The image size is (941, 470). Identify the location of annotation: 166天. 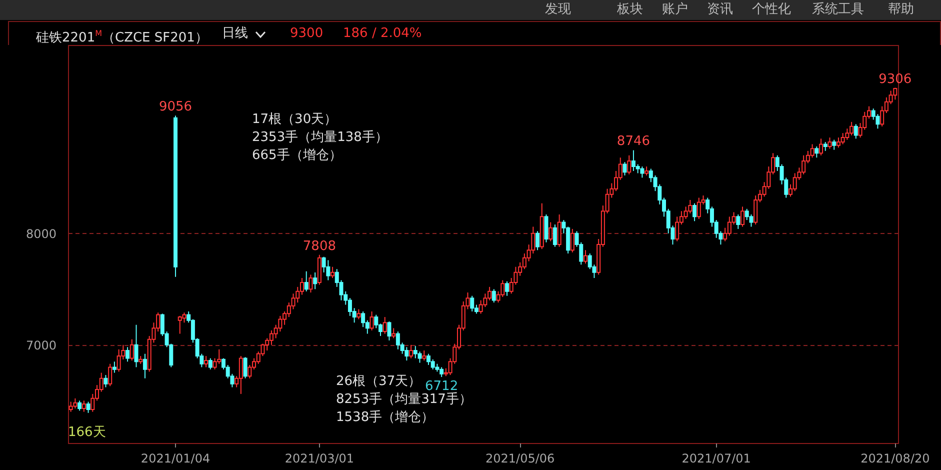
(87, 433).